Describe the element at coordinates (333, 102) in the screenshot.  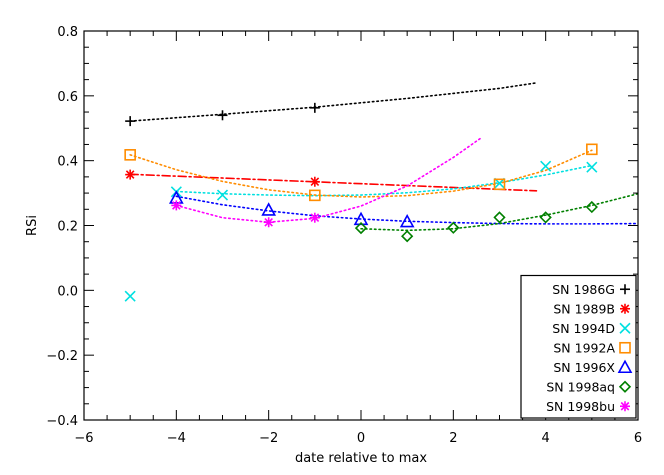
I see `fit-line-sn-1986g` at that location.